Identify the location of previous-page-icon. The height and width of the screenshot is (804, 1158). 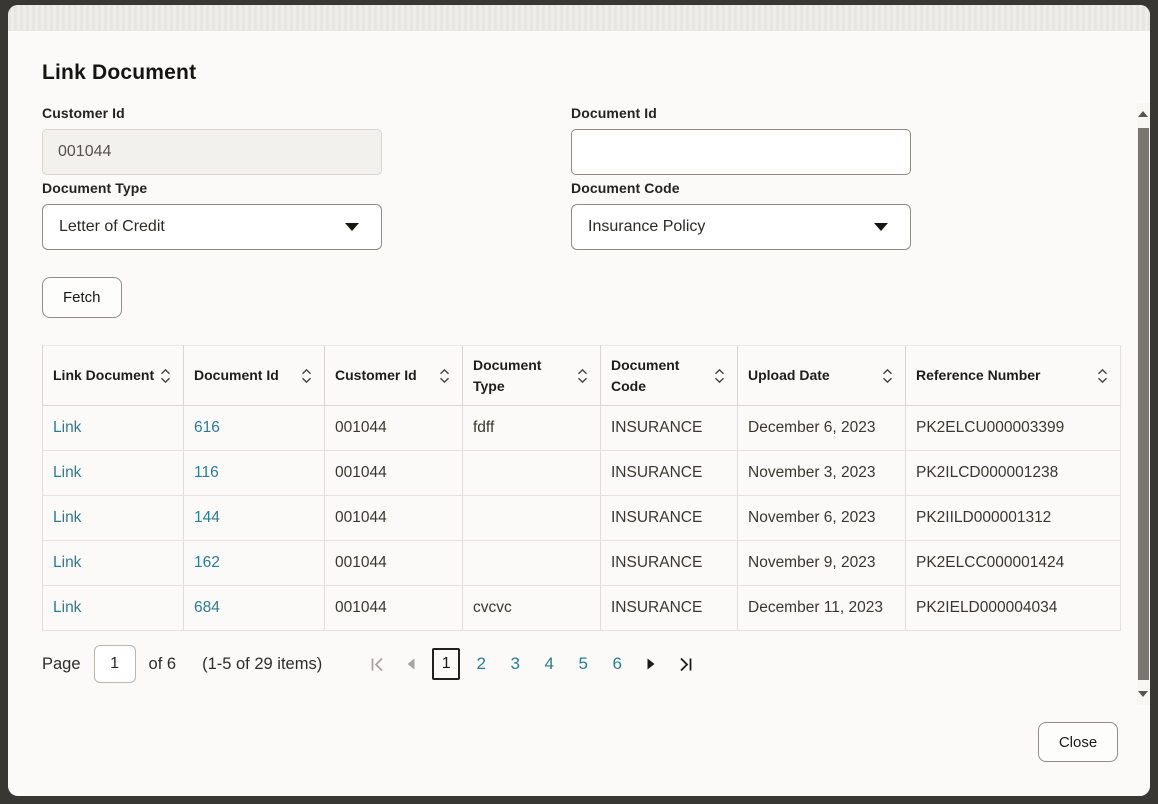
(411, 664).